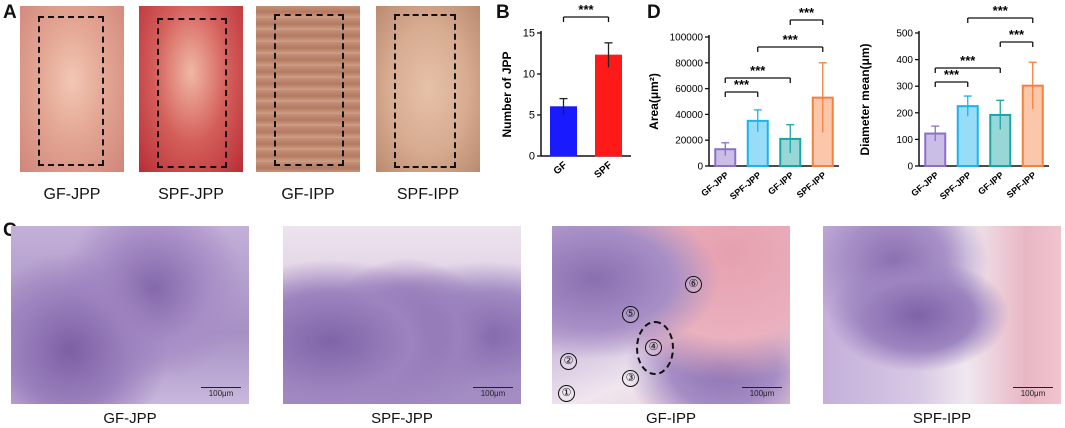  I want to click on photo-gf-jpp, so click(72, 89).